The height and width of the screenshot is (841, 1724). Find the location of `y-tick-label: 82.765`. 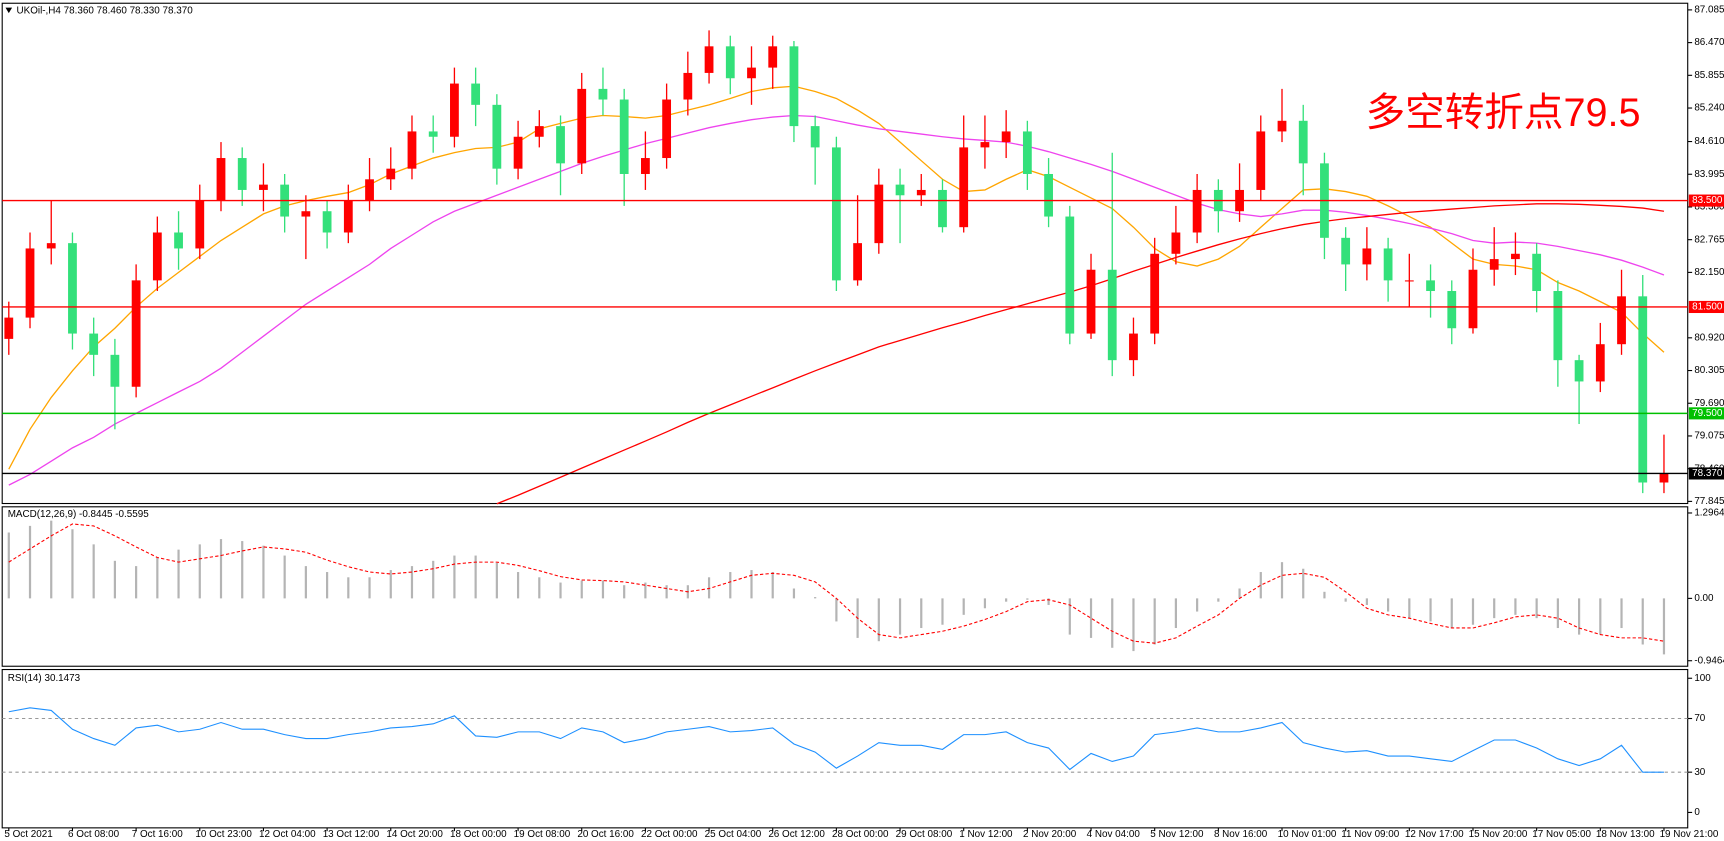

y-tick-label: 82.765 is located at coordinates (1709, 239).